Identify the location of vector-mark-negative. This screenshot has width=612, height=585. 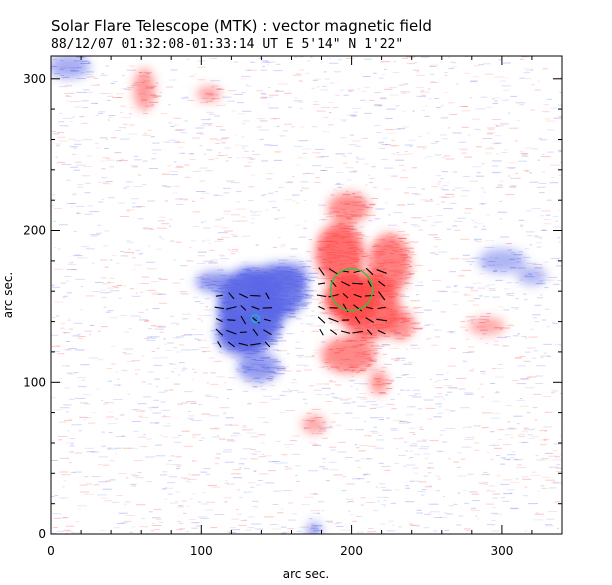
(231, 308).